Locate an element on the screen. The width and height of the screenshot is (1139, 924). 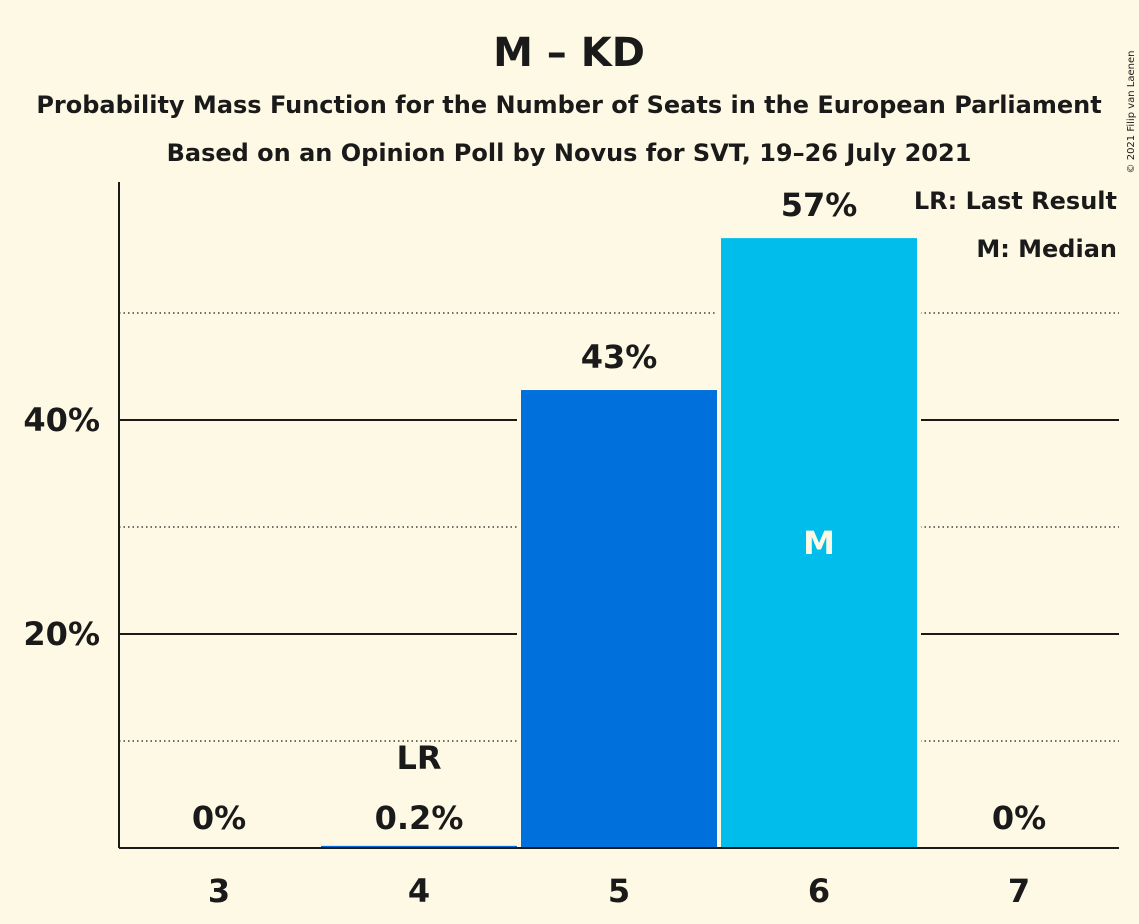
x-tick-label: 6 is located at coordinates (819, 891).